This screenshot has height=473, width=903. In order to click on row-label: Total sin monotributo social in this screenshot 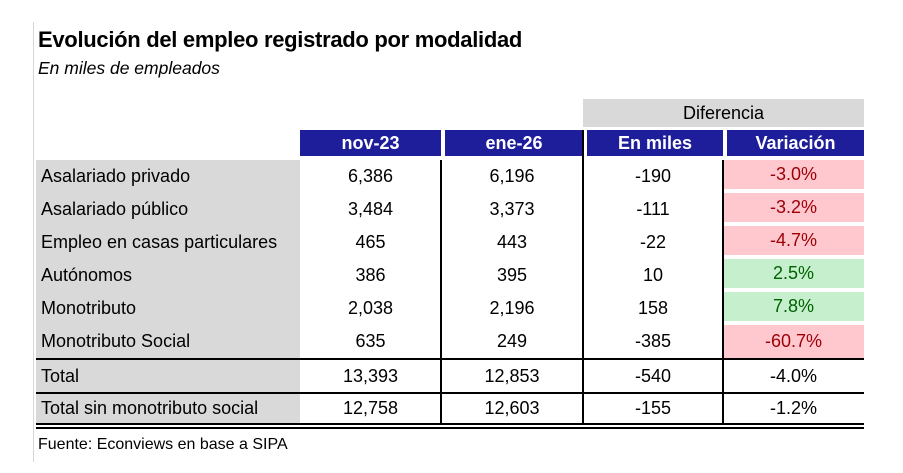, I will do `click(168, 408)`.